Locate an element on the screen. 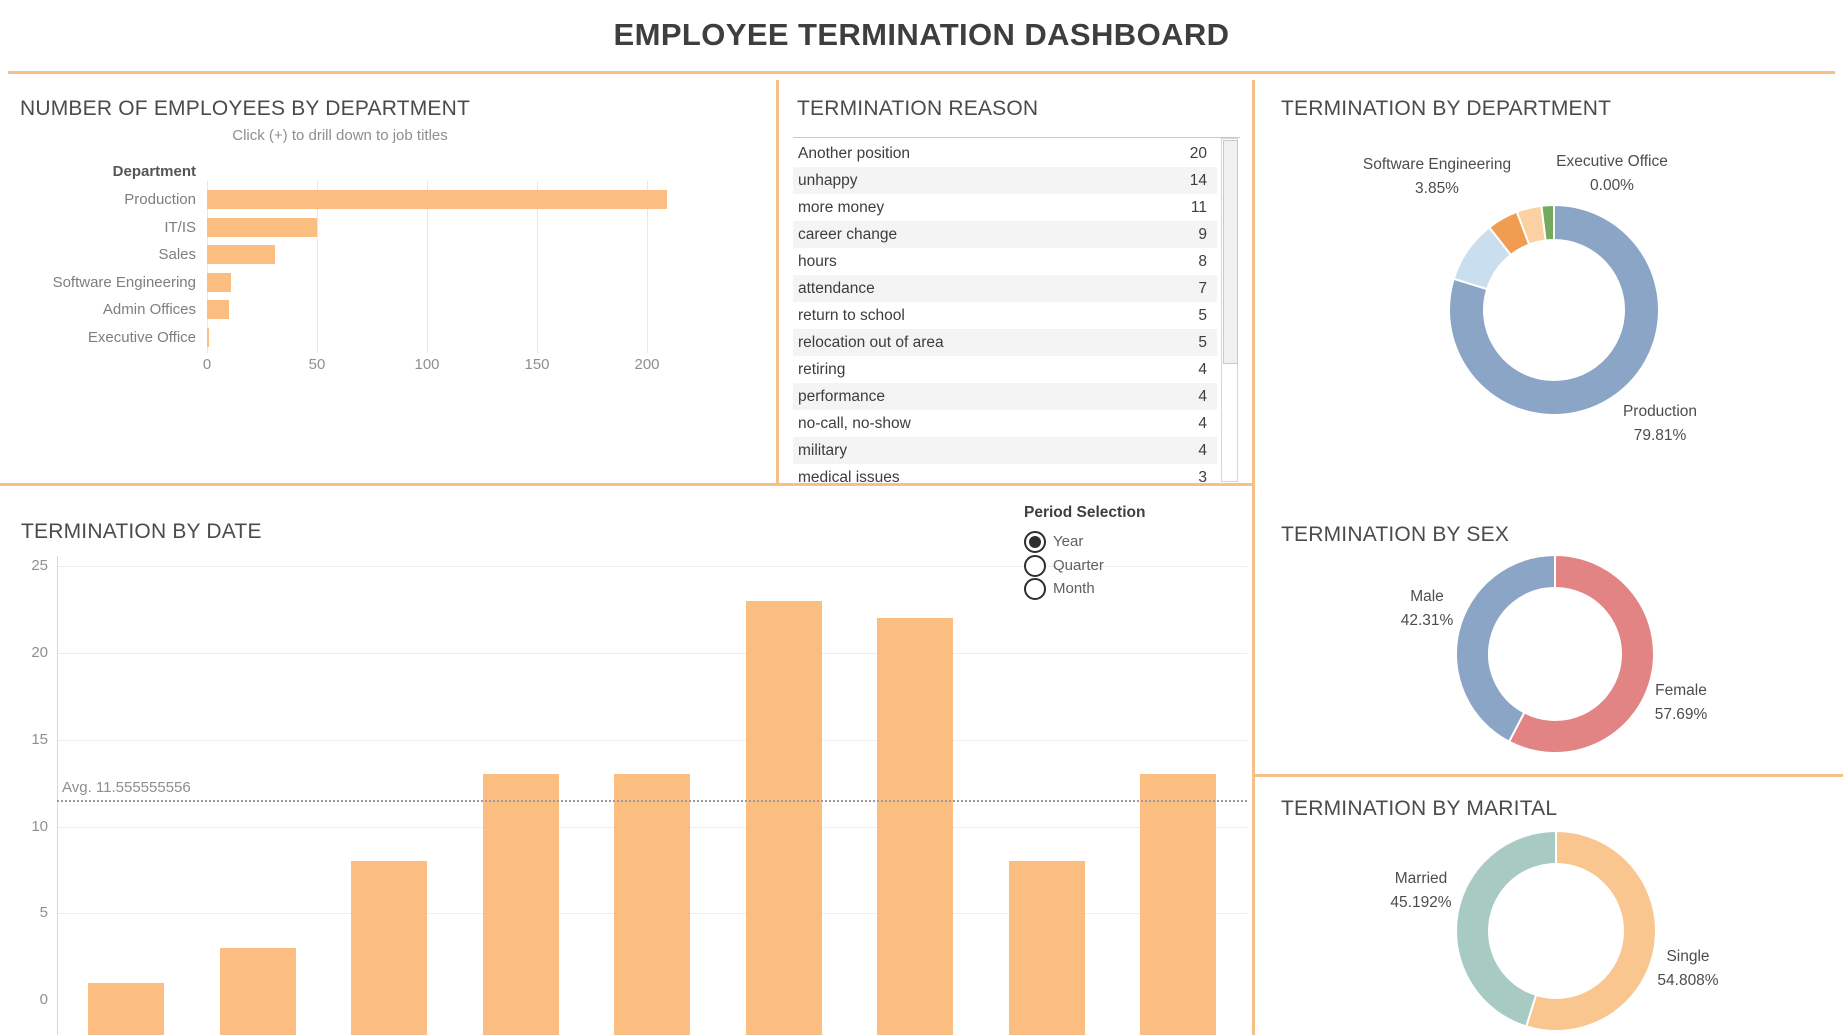 The width and height of the screenshot is (1843, 1035). y-tick-label: 15 is located at coordinates (39, 739).